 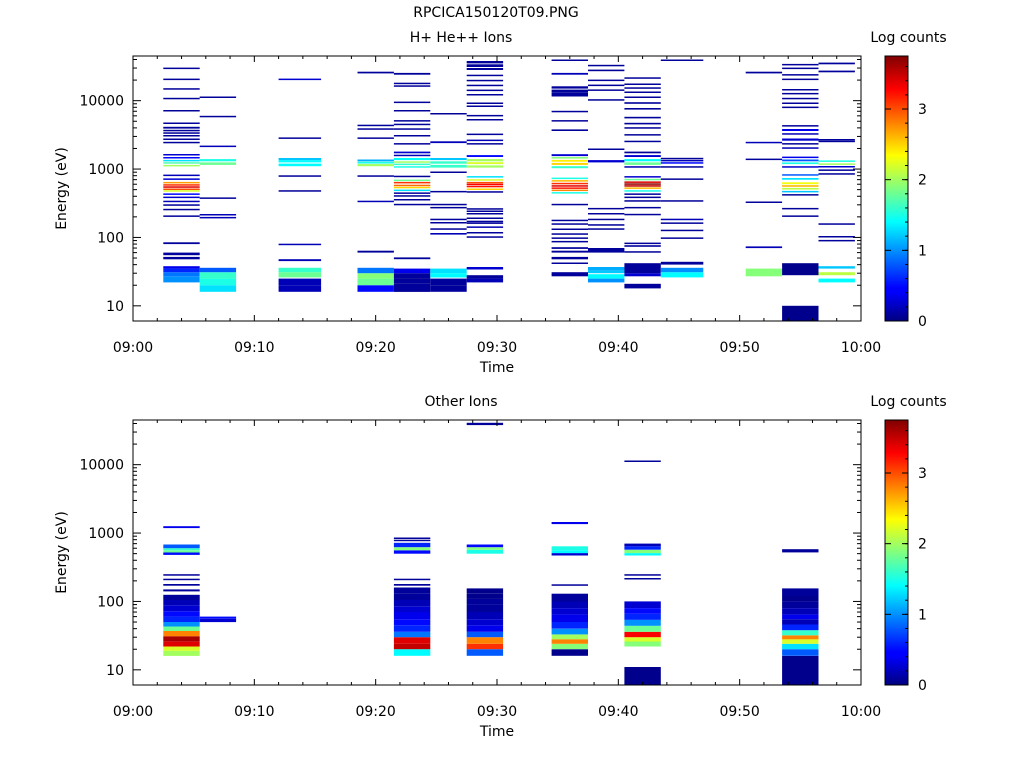 What do you see at coordinates (922, 322) in the screenshot?
I see `colorbar-tick-label: 0` at bounding box center [922, 322].